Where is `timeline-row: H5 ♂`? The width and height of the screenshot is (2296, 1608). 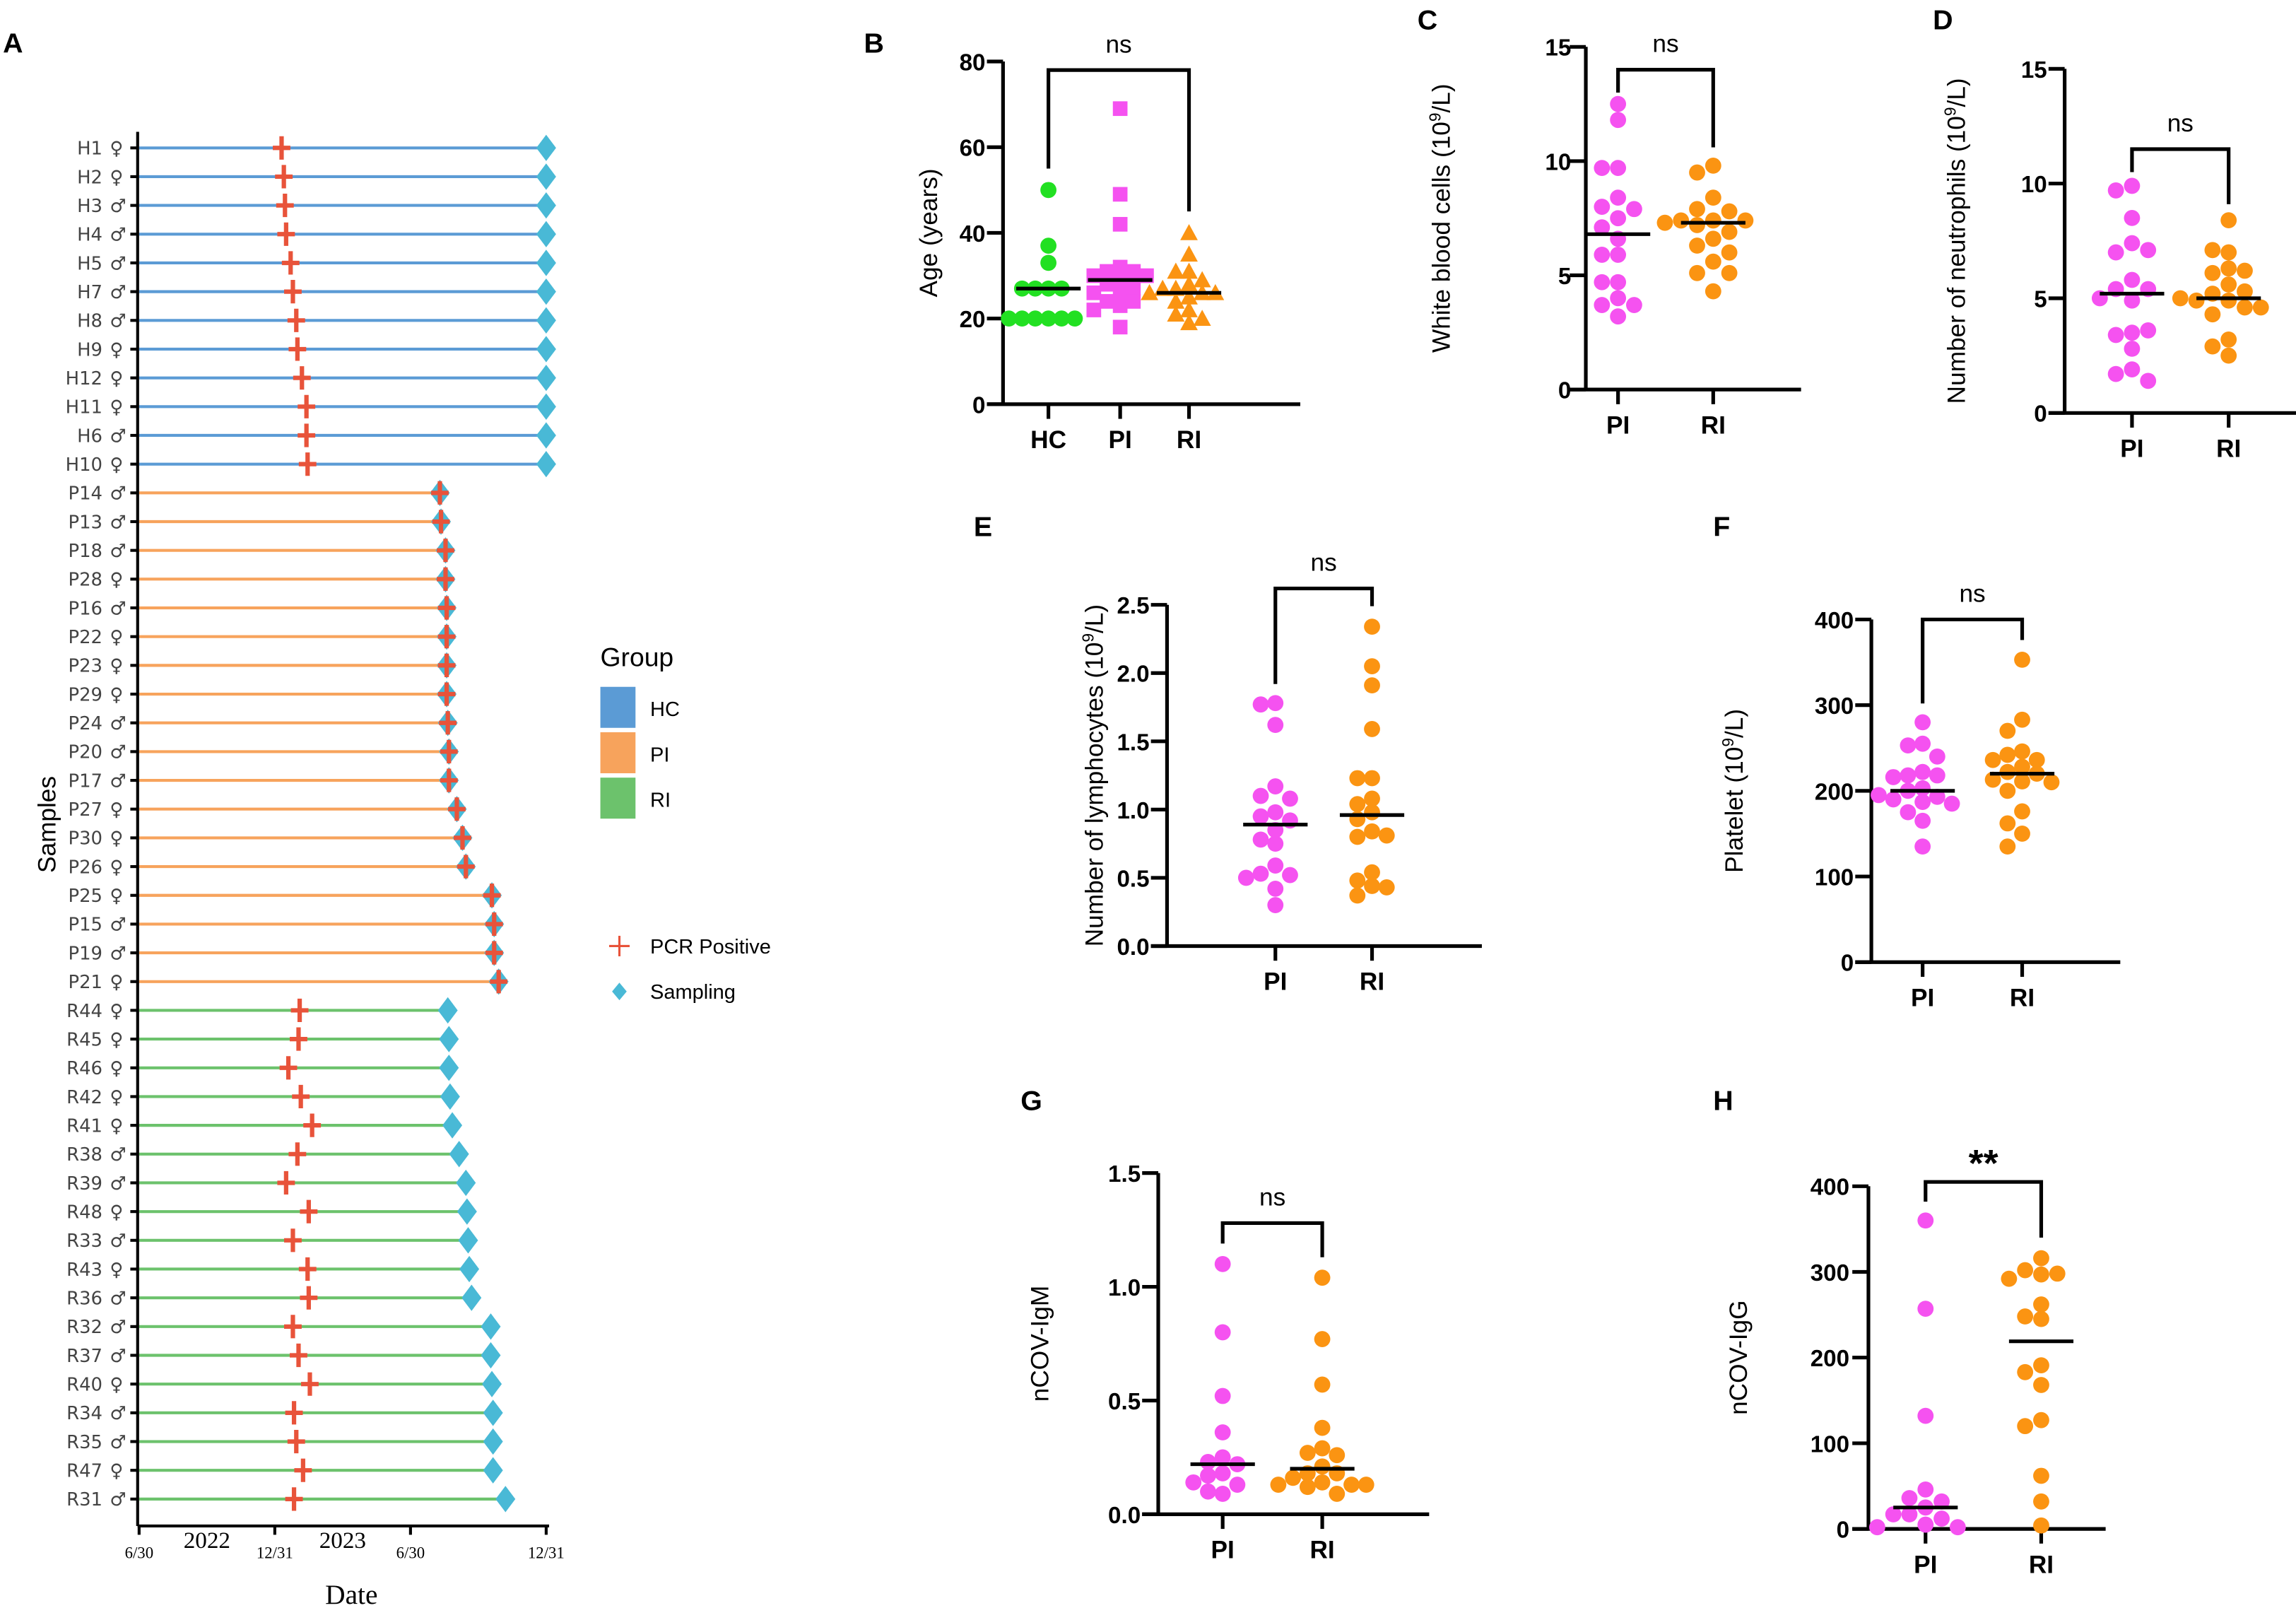 timeline-row: H5 ♂ is located at coordinates (317, 263).